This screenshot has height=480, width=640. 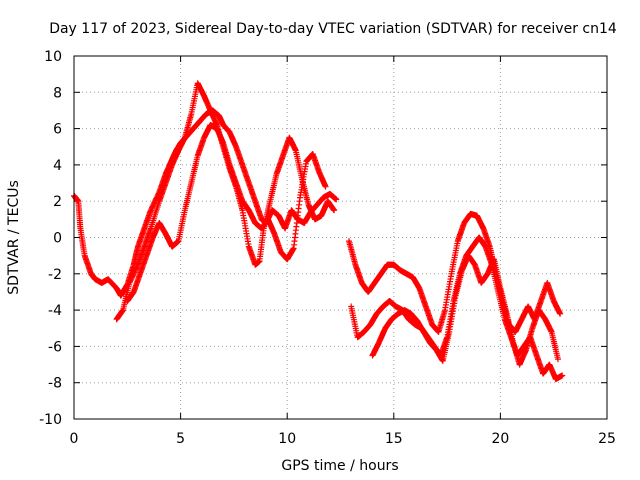 I want to click on y-tick-label: -2, so click(x=55, y=275).